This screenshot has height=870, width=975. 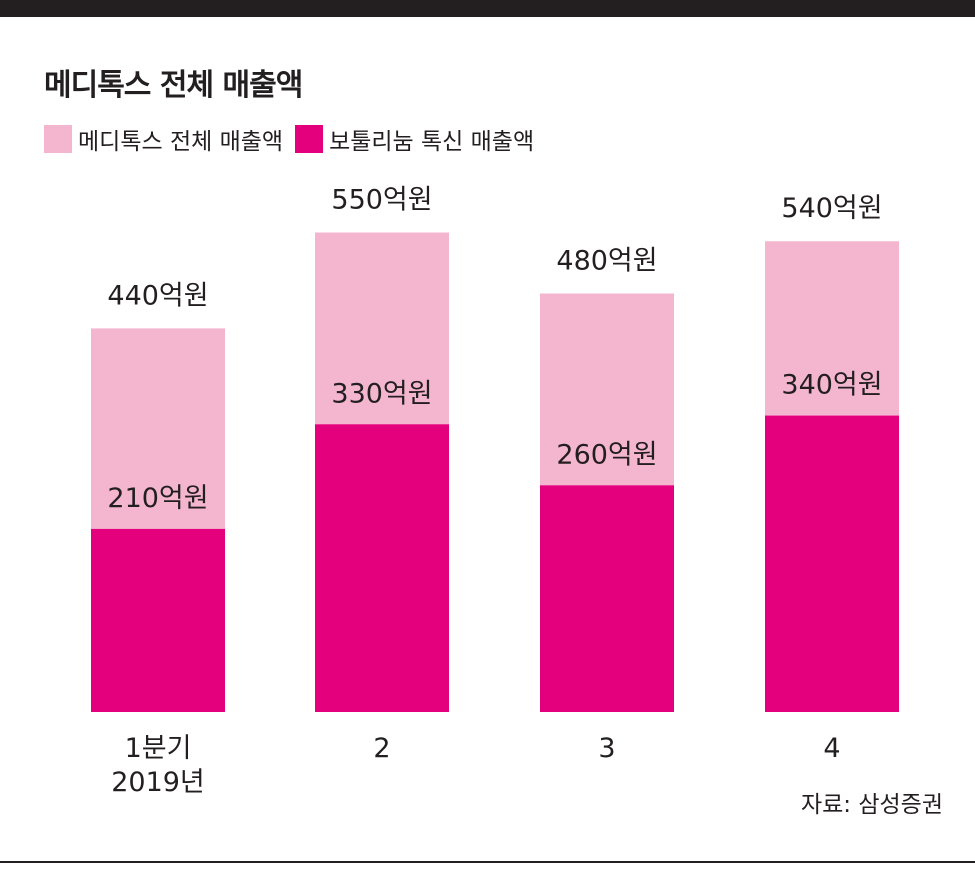 I want to click on x-tick-label: 3, so click(x=606, y=748).